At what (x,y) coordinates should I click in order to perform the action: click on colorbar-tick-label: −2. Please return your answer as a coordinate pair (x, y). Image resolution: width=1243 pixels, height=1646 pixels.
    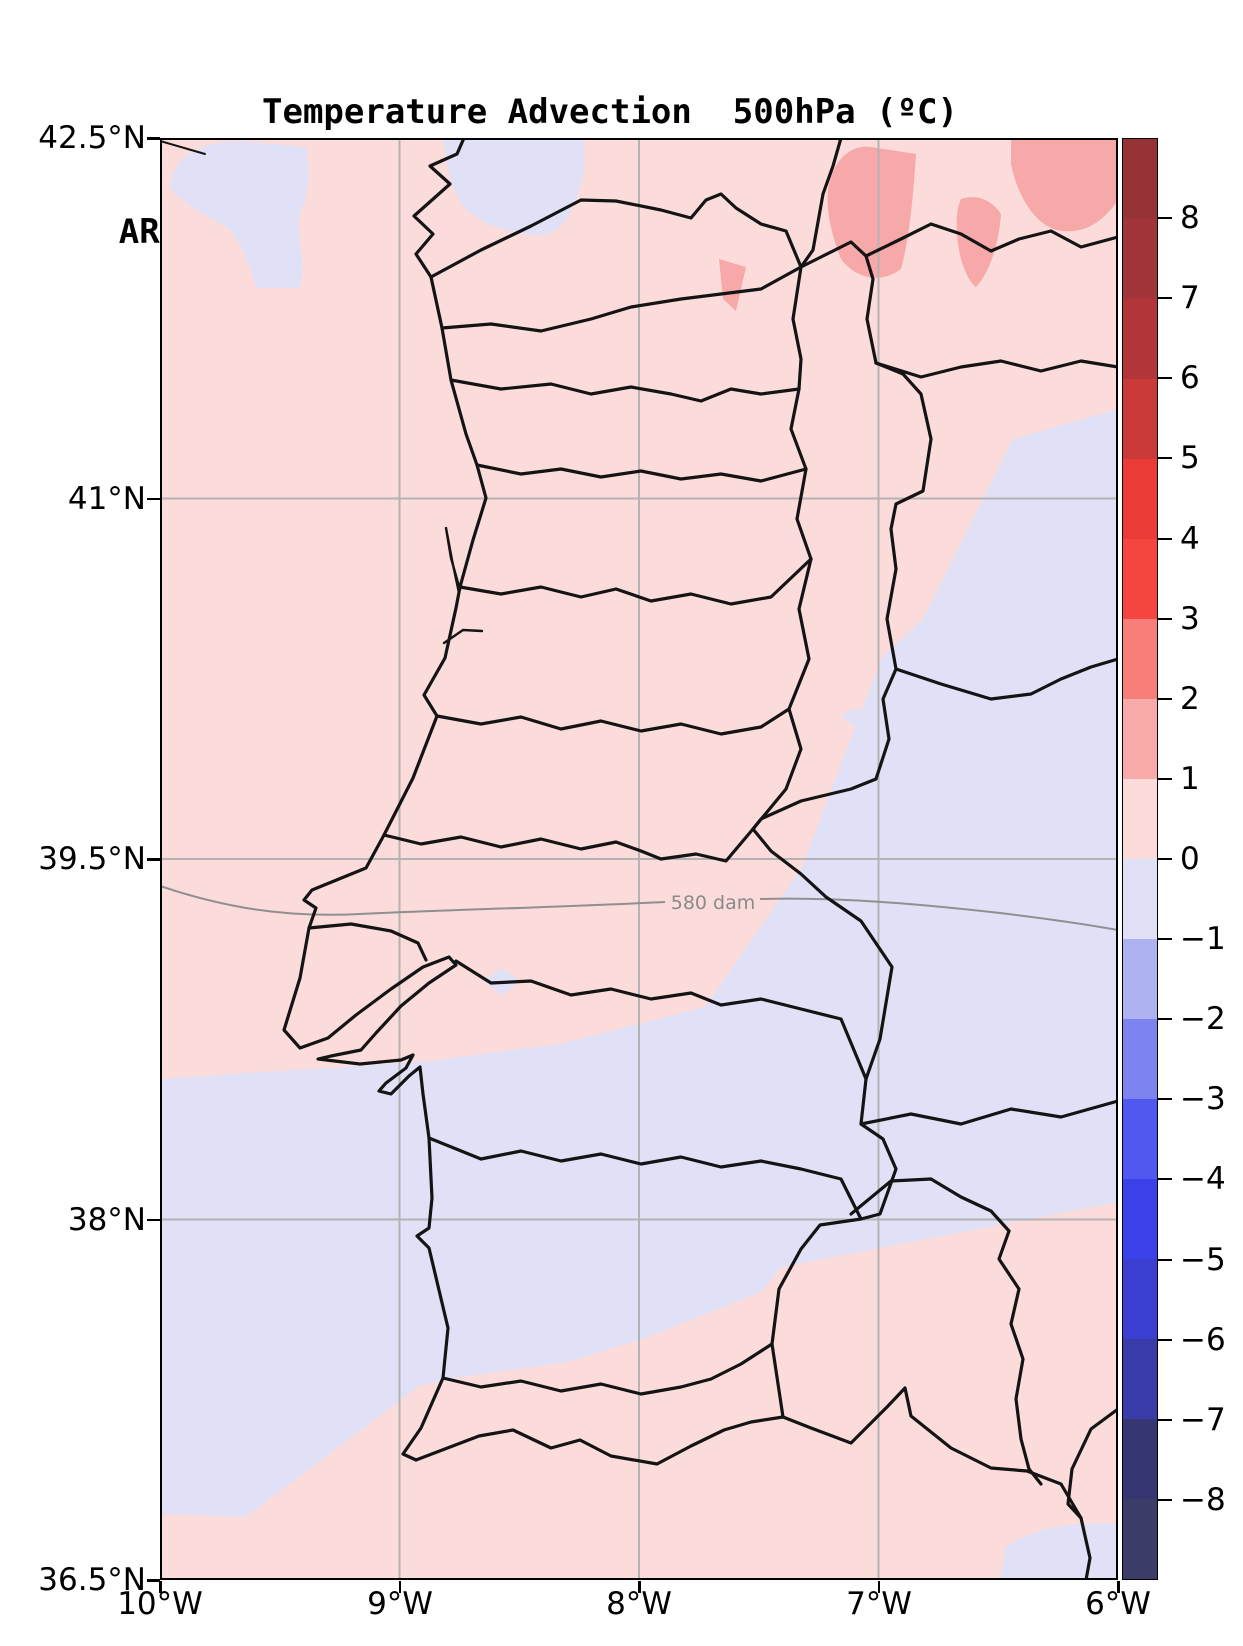
    Looking at the image, I should click on (1203, 1019).